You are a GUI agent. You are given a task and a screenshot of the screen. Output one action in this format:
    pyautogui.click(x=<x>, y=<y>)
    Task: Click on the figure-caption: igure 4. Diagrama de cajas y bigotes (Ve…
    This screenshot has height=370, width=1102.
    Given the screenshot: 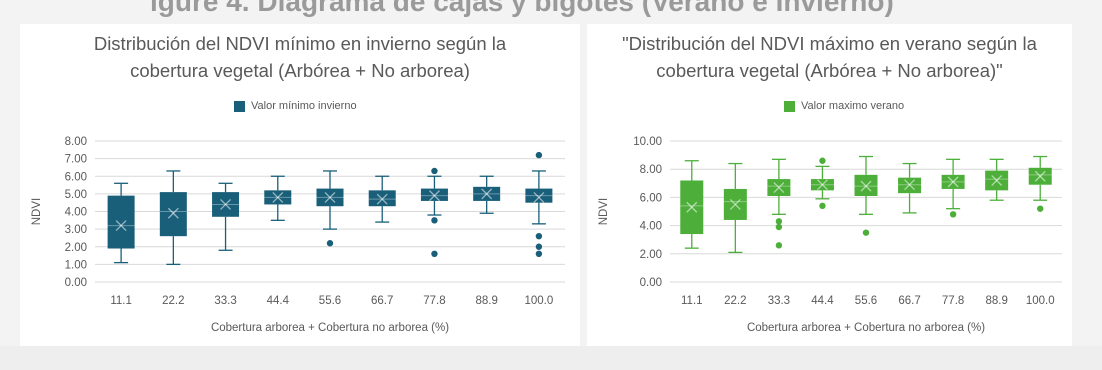 What is the action you would take?
    pyautogui.click(x=522, y=8)
    